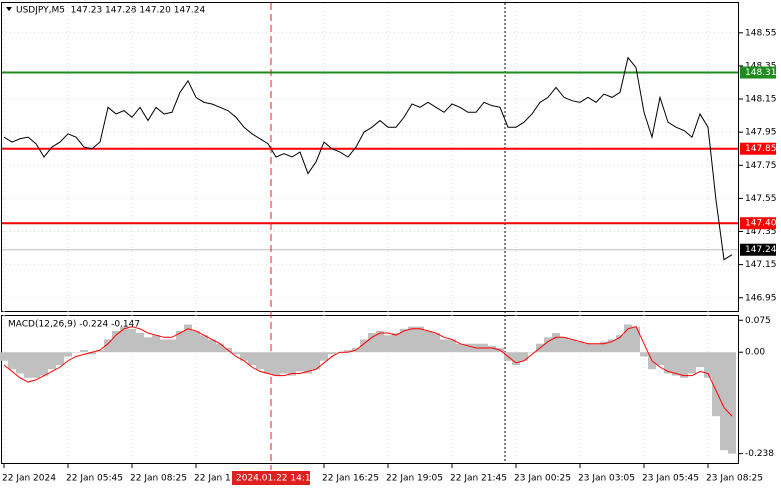 The image size is (781, 489). Describe the element at coordinates (670, 479) in the screenshot. I see `x-tick-label: 23 Jan 05:45` at that location.